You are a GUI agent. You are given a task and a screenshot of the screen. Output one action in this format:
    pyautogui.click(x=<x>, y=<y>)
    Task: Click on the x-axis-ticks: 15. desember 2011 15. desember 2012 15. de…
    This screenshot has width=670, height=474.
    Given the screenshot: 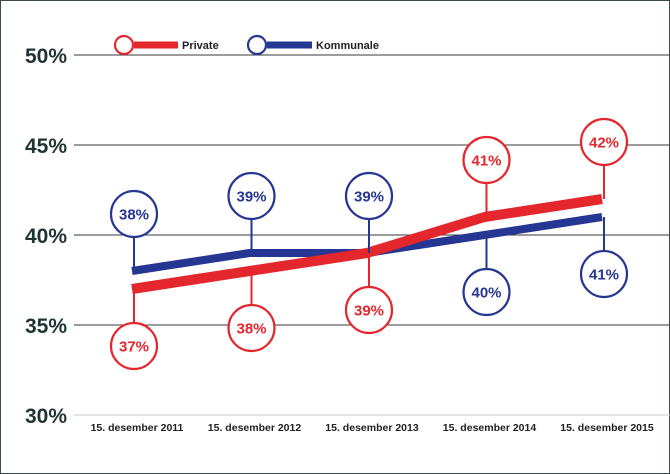 What is the action you would take?
    pyautogui.click(x=372, y=428)
    